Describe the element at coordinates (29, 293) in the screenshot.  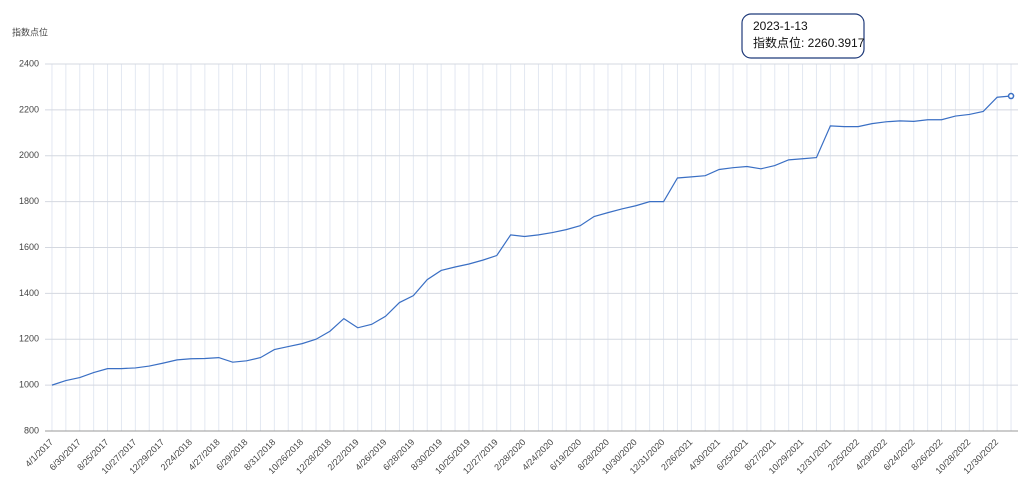
I see `y-tick-label: 1400` at that location.